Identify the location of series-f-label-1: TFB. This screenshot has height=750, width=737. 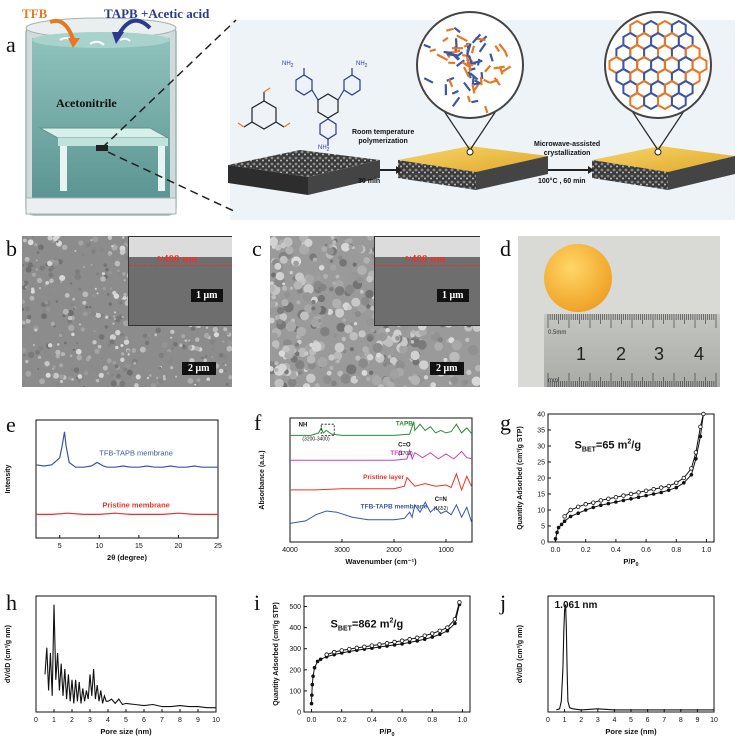
(396, 453).